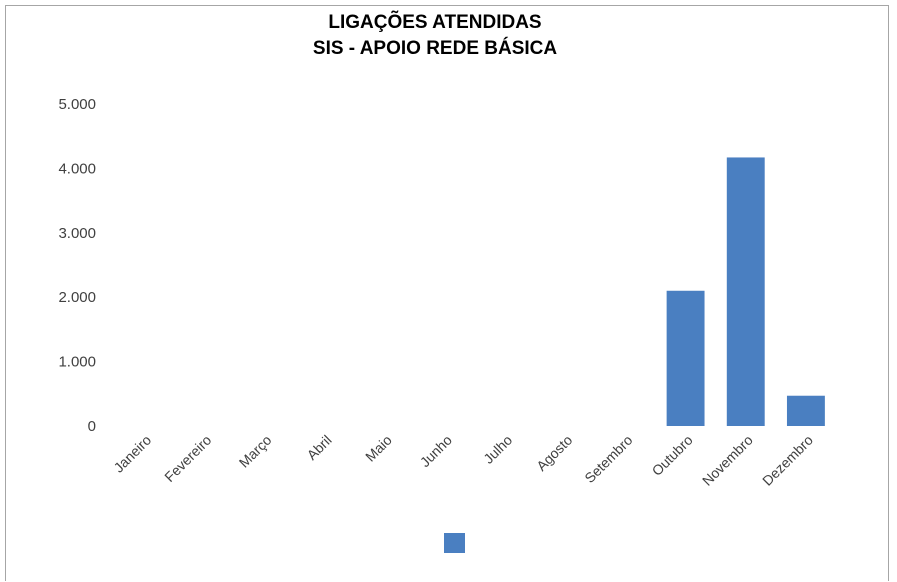 This screenshot has width=897, height=582. What do you see at coordinates (787, 460) in the screenshot?
I see `x-tick-label-dezembro: Dezembro` at bounding box center [787, 460].